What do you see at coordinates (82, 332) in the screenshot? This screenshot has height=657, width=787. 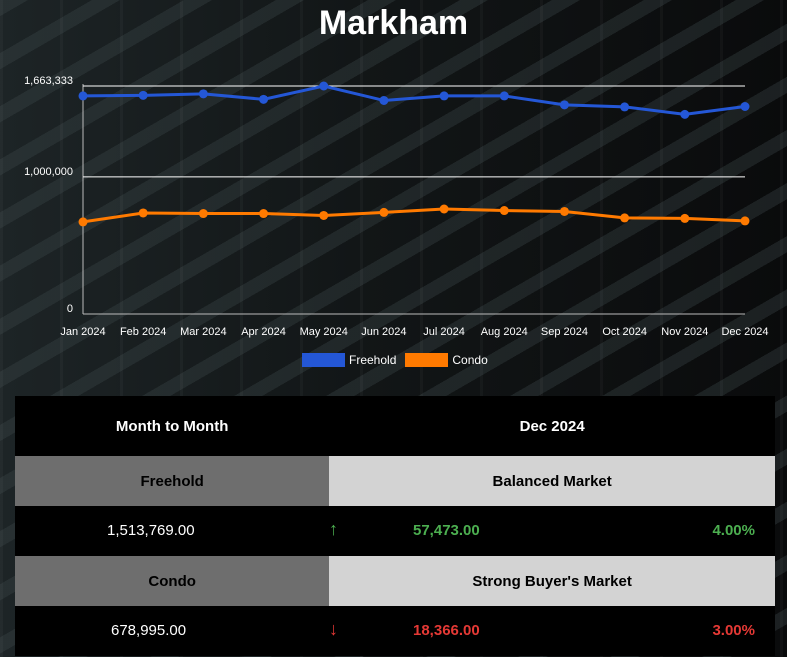 I see `x-tick-label: Jan 2024` at bounding box center [82, 332].